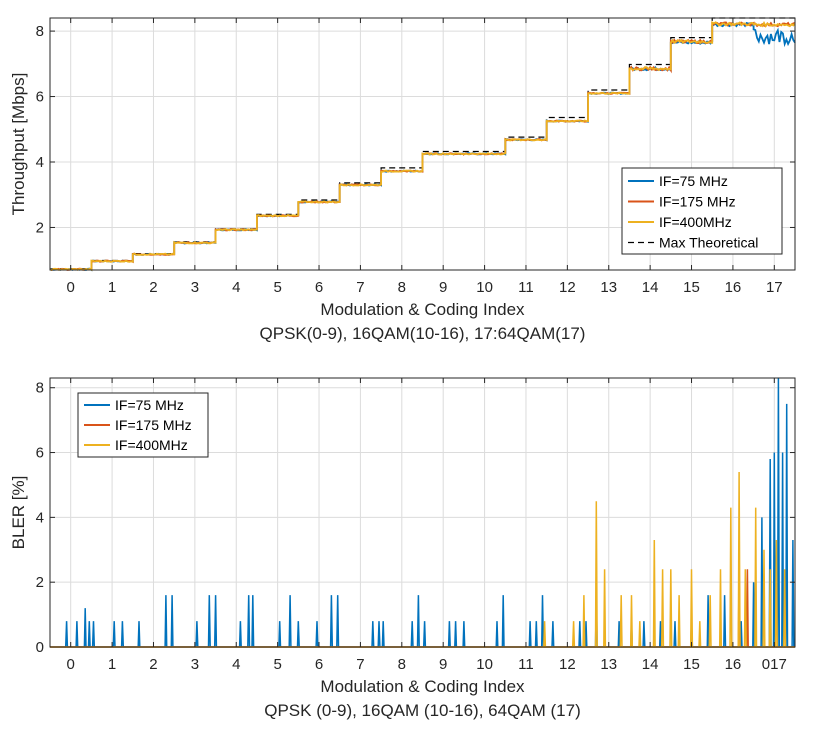 The image size is (813, 729). Describe the element at coordinates (422, 309) in the screenshot. I see `throughput-x-axis-label: Modulation & Coding Index` at that location.